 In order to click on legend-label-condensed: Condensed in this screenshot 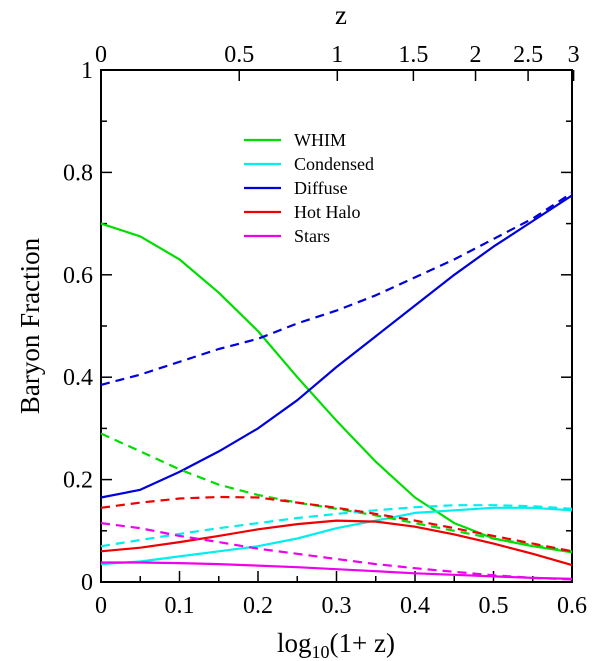, I will do `click(334, 164)`.